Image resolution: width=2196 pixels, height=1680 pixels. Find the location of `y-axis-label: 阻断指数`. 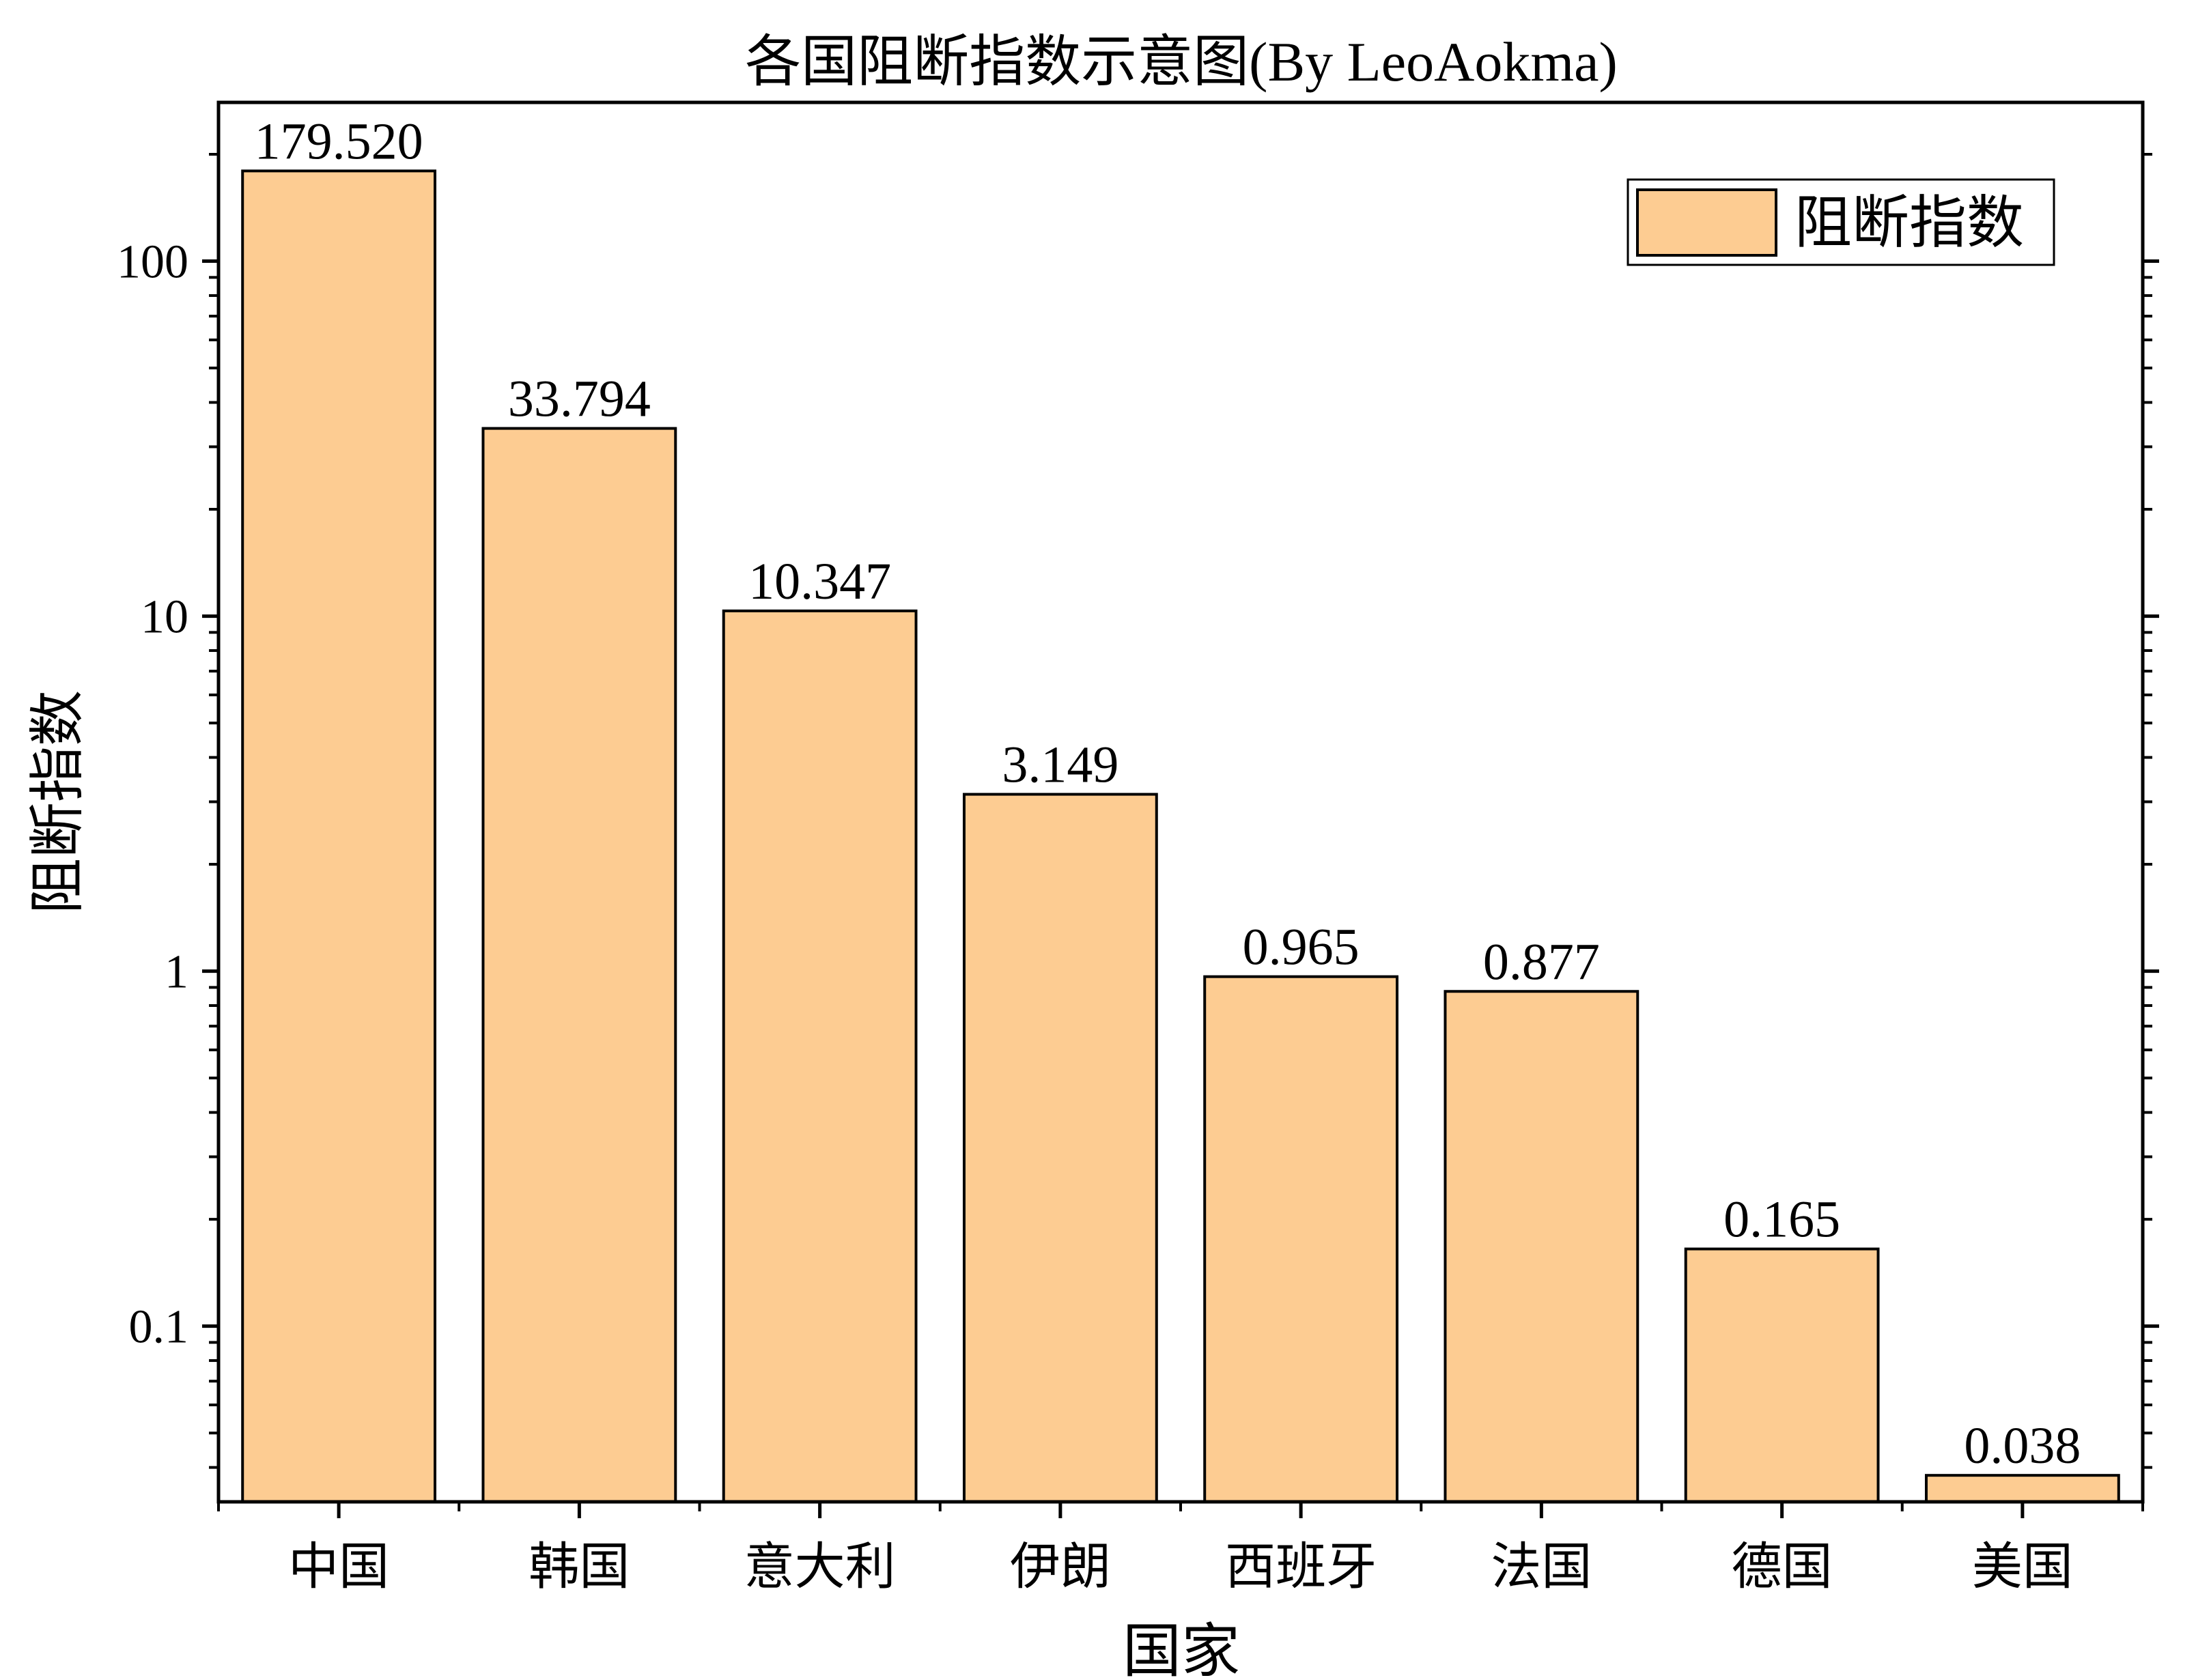

y-axis-label: 阻断指数 is located at coordinates (58, 802).